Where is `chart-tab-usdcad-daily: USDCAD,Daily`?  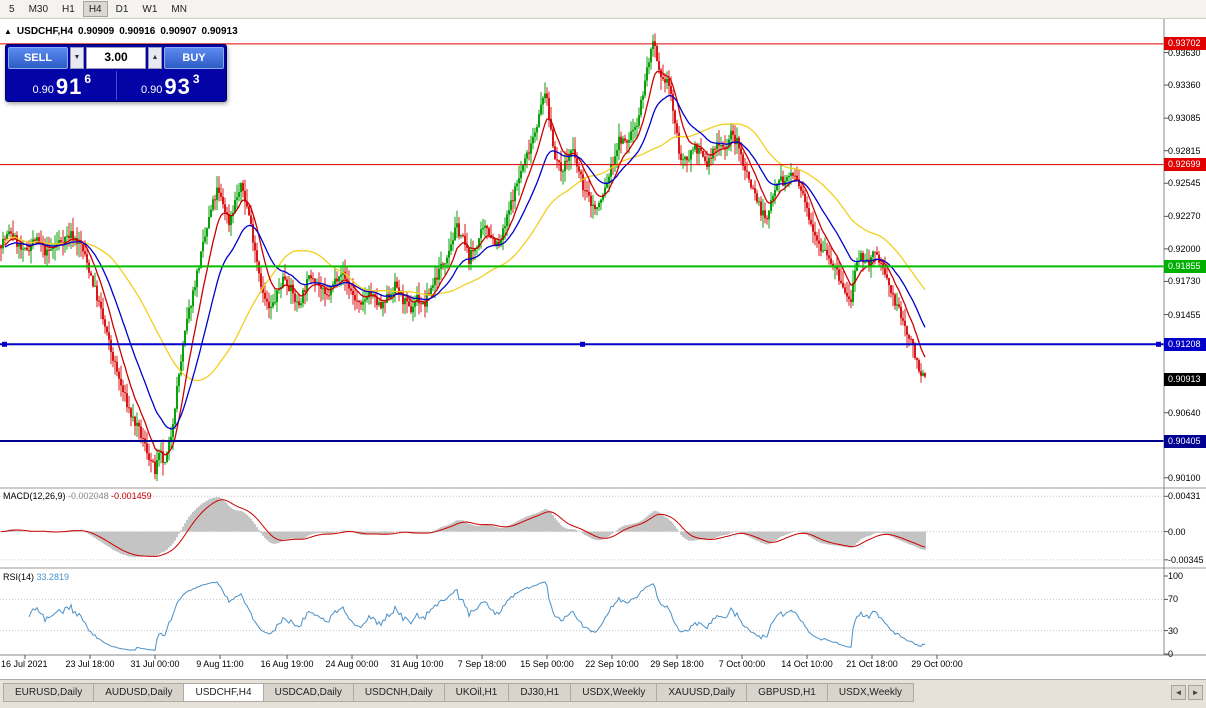
chart-tab-usdcad-daily: USDCAD,Daily is located at coordinates (308, 692).